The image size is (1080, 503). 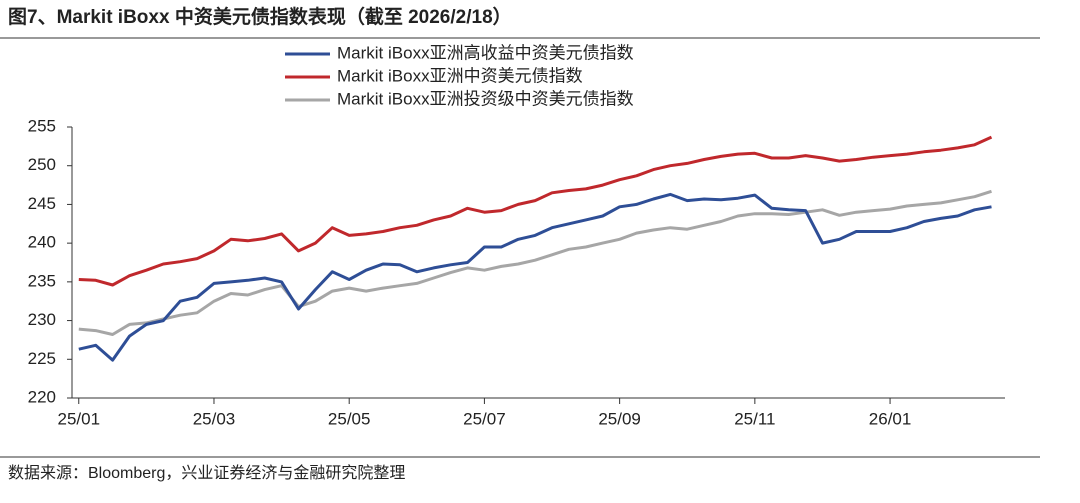 What do you see at coordinates (349, 418) in the screenshot?
I see `x-tick-label: 25/05` at bounding box center [349, 418].